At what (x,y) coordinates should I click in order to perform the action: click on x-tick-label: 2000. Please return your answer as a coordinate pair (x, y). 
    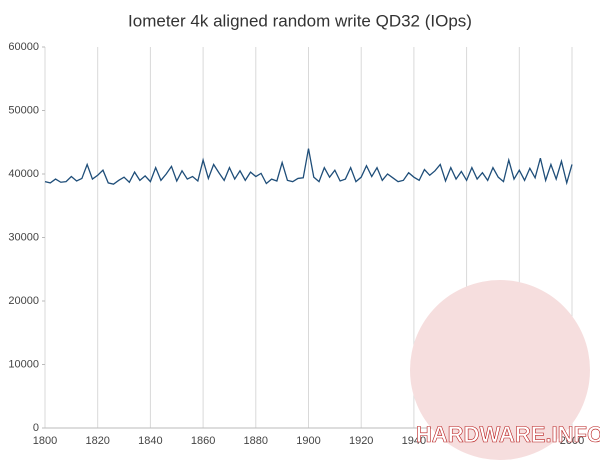
    Looking at the image, I should click on (572, 441).